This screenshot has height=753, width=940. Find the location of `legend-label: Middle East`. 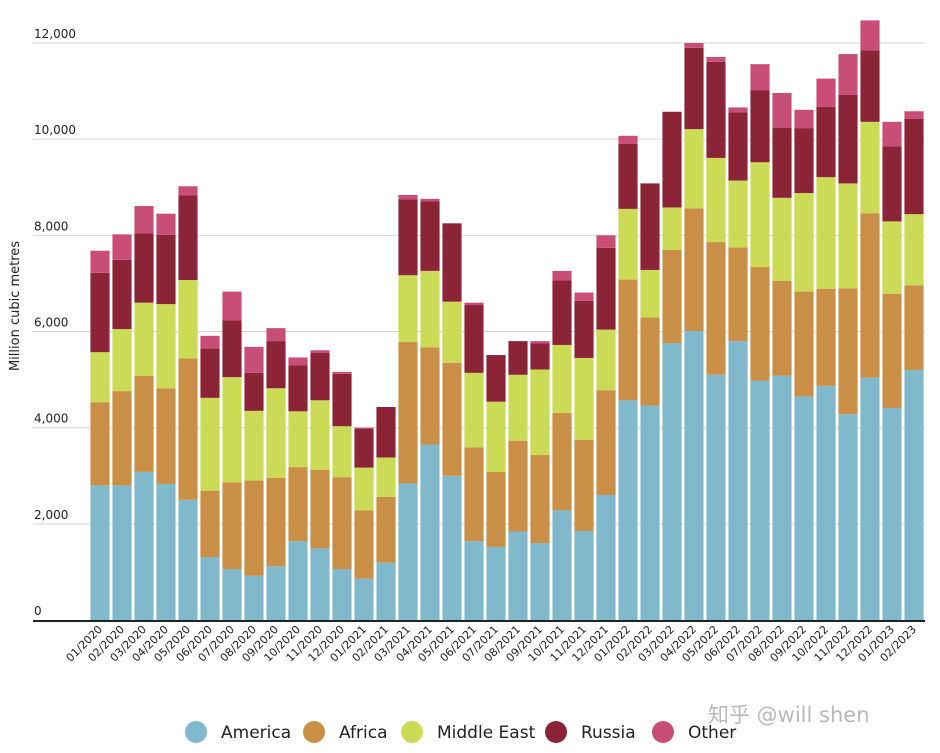

legend-label: Middle East is located at coordinates (486, 733).